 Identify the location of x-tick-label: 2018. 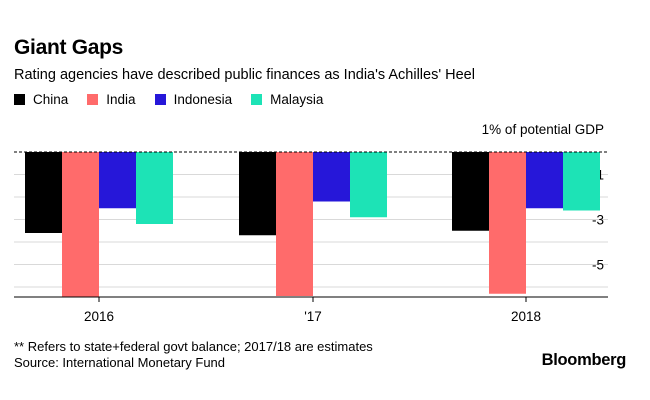
(526, 316).